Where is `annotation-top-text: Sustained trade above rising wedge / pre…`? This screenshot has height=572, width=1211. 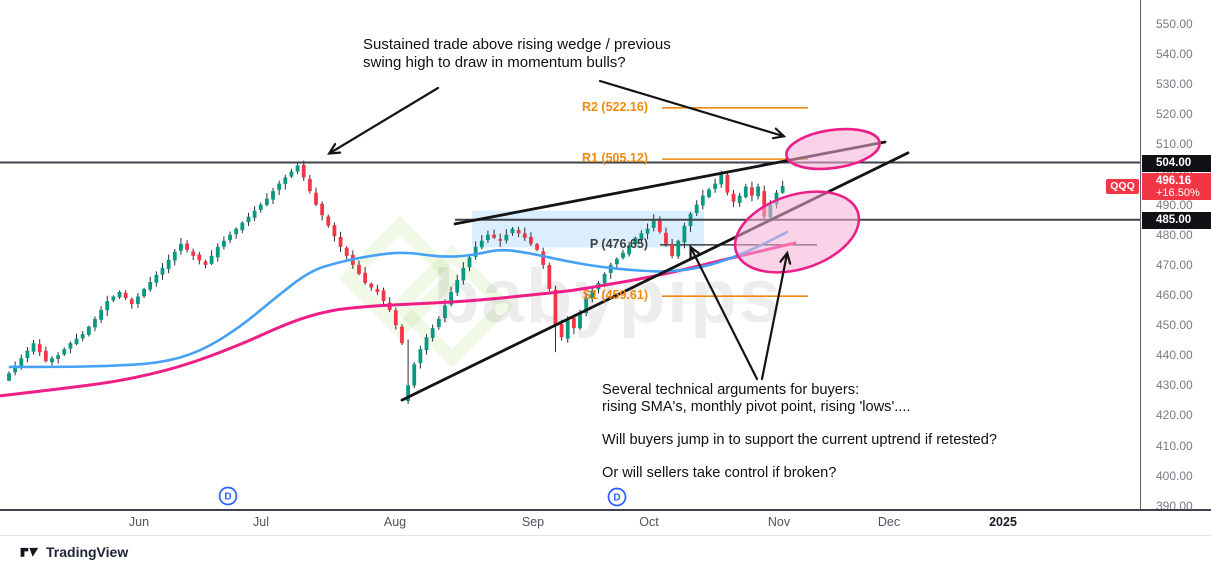
annotation-top-text: Sustained trade above rising wedge / pre… is located at coordinates (517, 53).